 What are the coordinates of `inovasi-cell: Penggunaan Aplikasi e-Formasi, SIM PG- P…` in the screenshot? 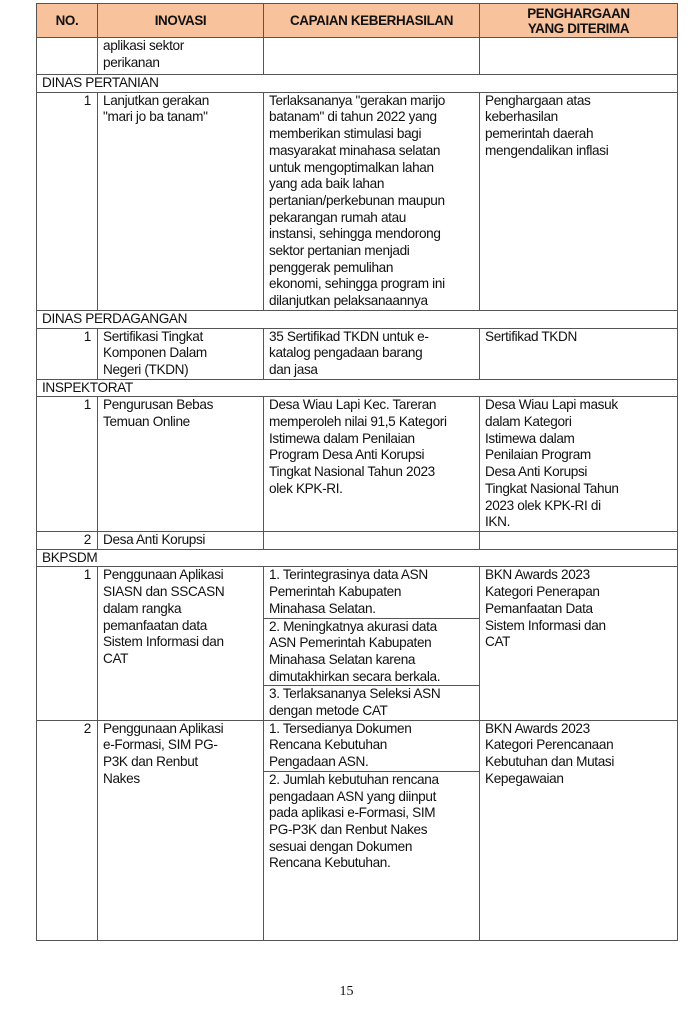 It's located at (180, 830).